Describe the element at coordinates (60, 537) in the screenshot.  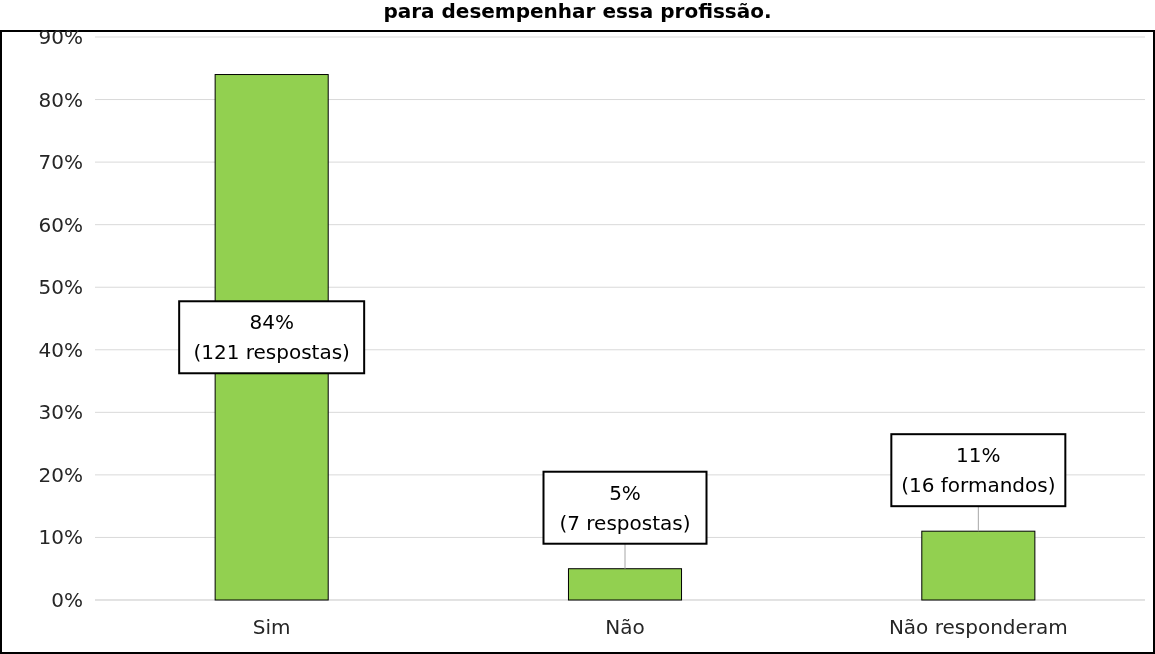
I see `y-tick-label: 10%` at that location.